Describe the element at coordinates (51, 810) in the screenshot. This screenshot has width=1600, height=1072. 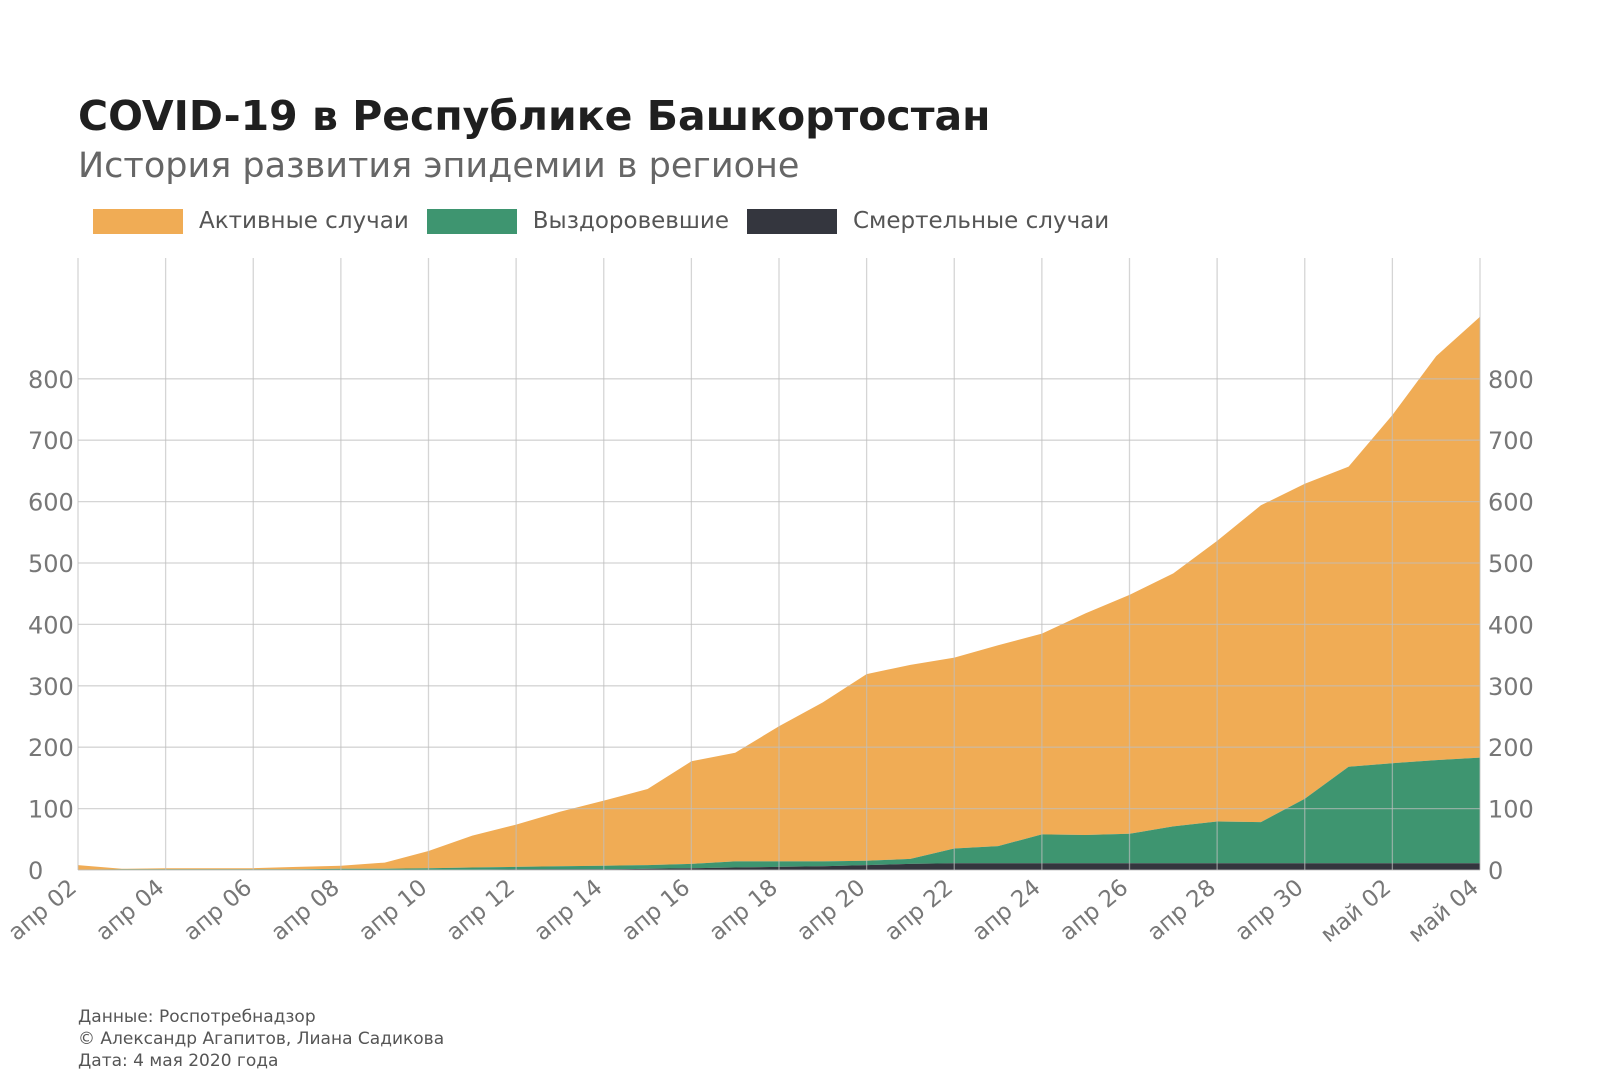
I see `y-tick-label-left: 100` at that location.